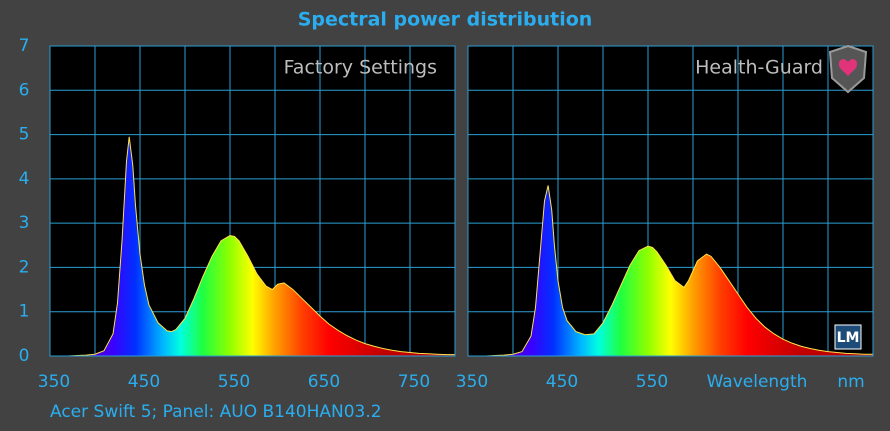  Describe the element at coordinates (757, 382) in the screenshot. I see `x-axis-label: Wavelength` at that location.